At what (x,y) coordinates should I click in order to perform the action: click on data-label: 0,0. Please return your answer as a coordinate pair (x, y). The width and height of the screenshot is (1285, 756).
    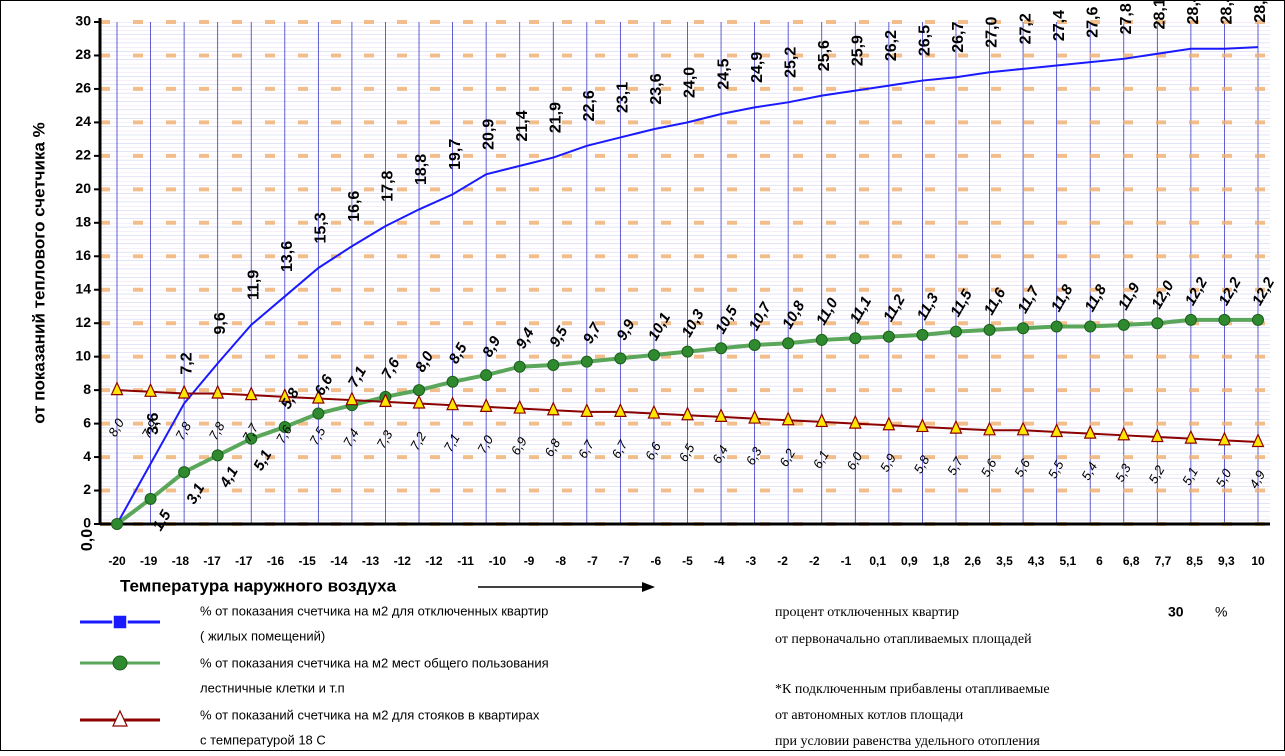
    Looking at the image, I should click on (87, 540).